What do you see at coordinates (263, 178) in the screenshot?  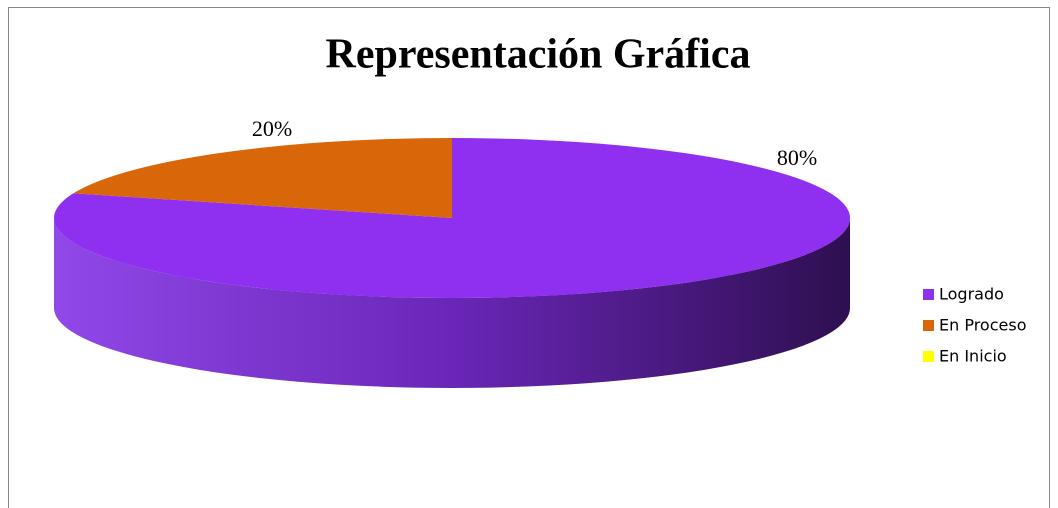 I see `pie-slice` at bounding box center [263, 178].